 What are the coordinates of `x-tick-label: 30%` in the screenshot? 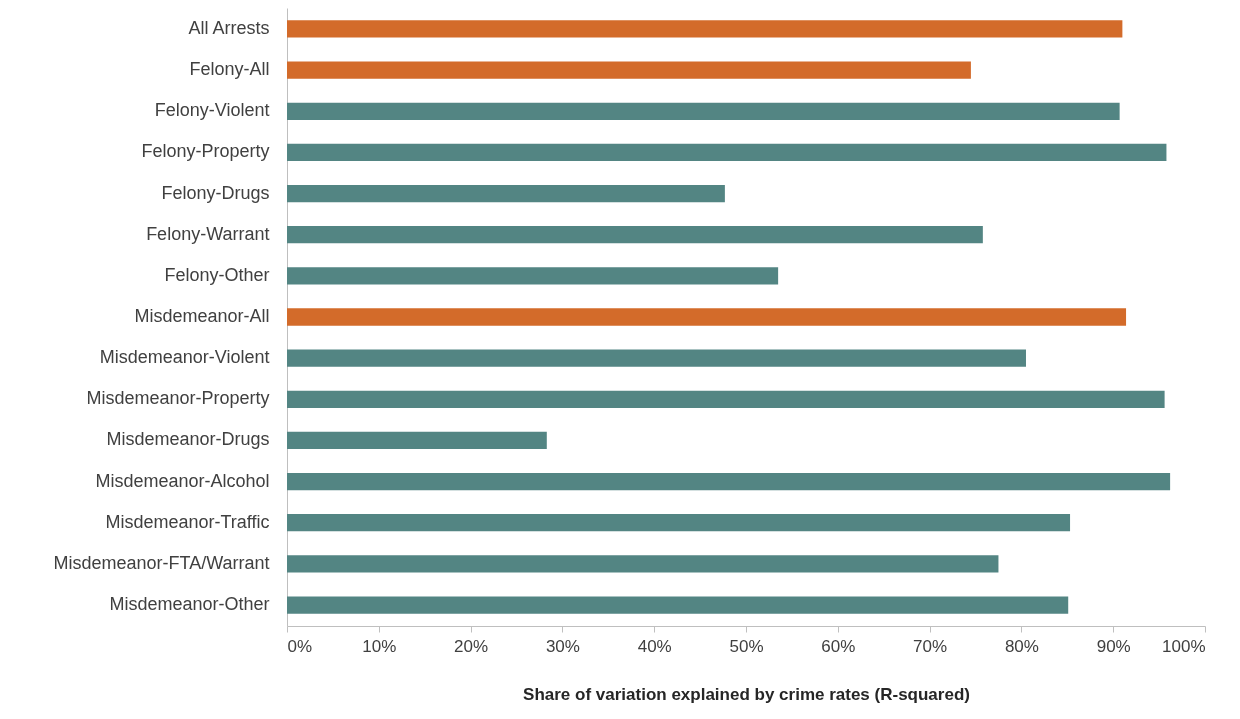 It's located at (562, 646).